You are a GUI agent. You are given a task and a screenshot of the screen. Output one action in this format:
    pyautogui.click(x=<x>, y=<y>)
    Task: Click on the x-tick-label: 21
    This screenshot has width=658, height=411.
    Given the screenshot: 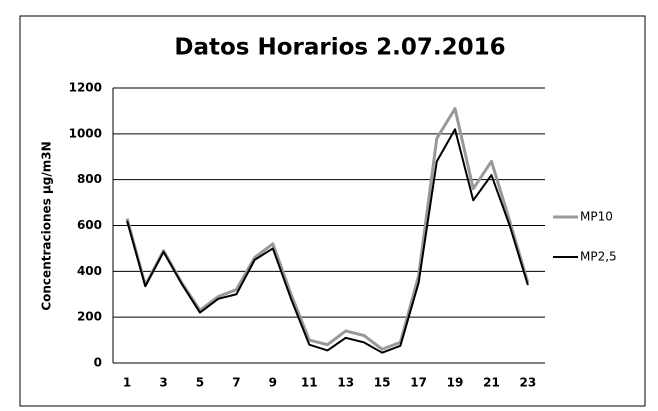 What is the action you would take?
    pyautogui.click(x=491, y=383)
    